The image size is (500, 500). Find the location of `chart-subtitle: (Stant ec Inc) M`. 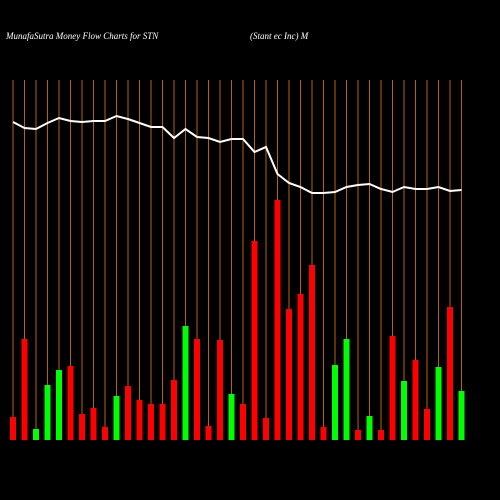

chart-subtitle: (Stant ec Inc) M is located at coordinates (279, 36).